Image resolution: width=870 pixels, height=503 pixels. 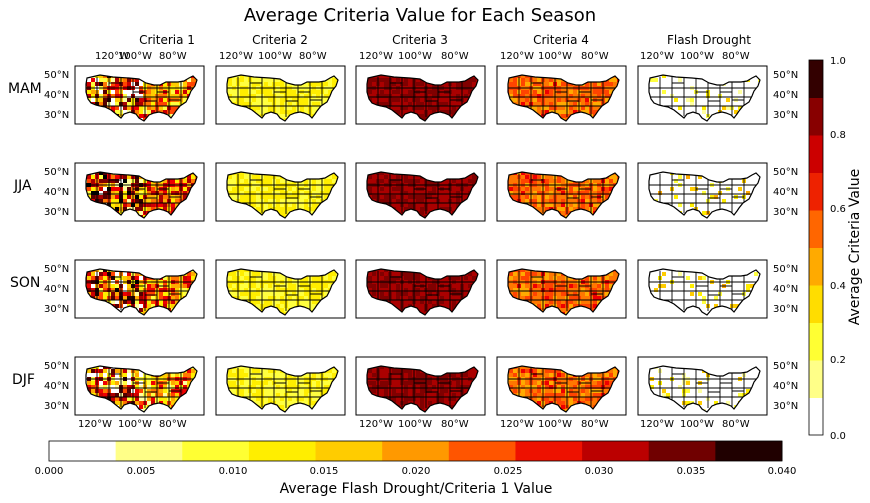 I want to click on row-labels: MAM JJA SON DJF, so click(x=25, y=234).